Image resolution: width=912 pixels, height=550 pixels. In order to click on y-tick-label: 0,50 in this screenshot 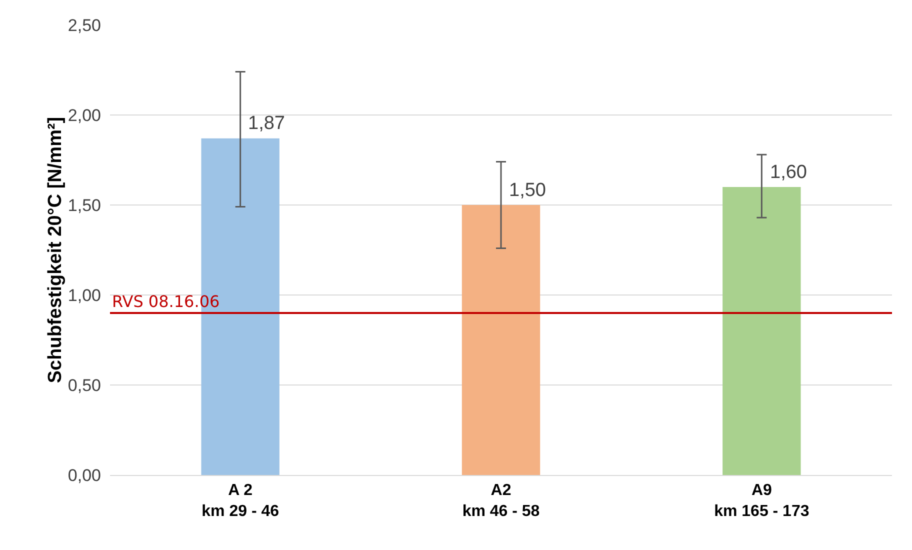, I will do `click(84, 385)`.